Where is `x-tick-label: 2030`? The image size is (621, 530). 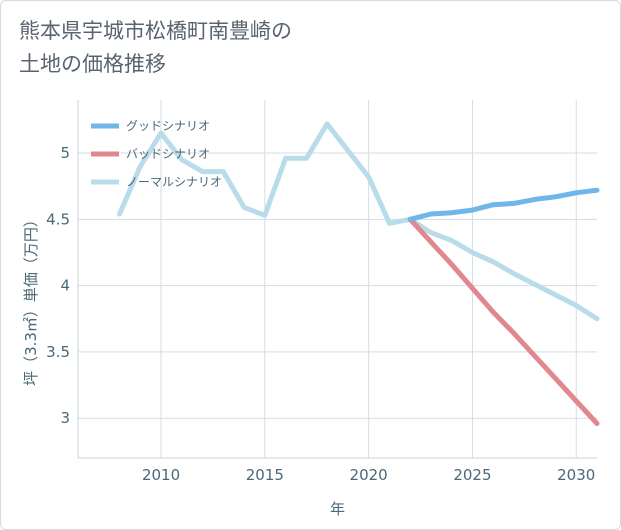
x-tick-label: 2030 is located at coordinates (576, 475).